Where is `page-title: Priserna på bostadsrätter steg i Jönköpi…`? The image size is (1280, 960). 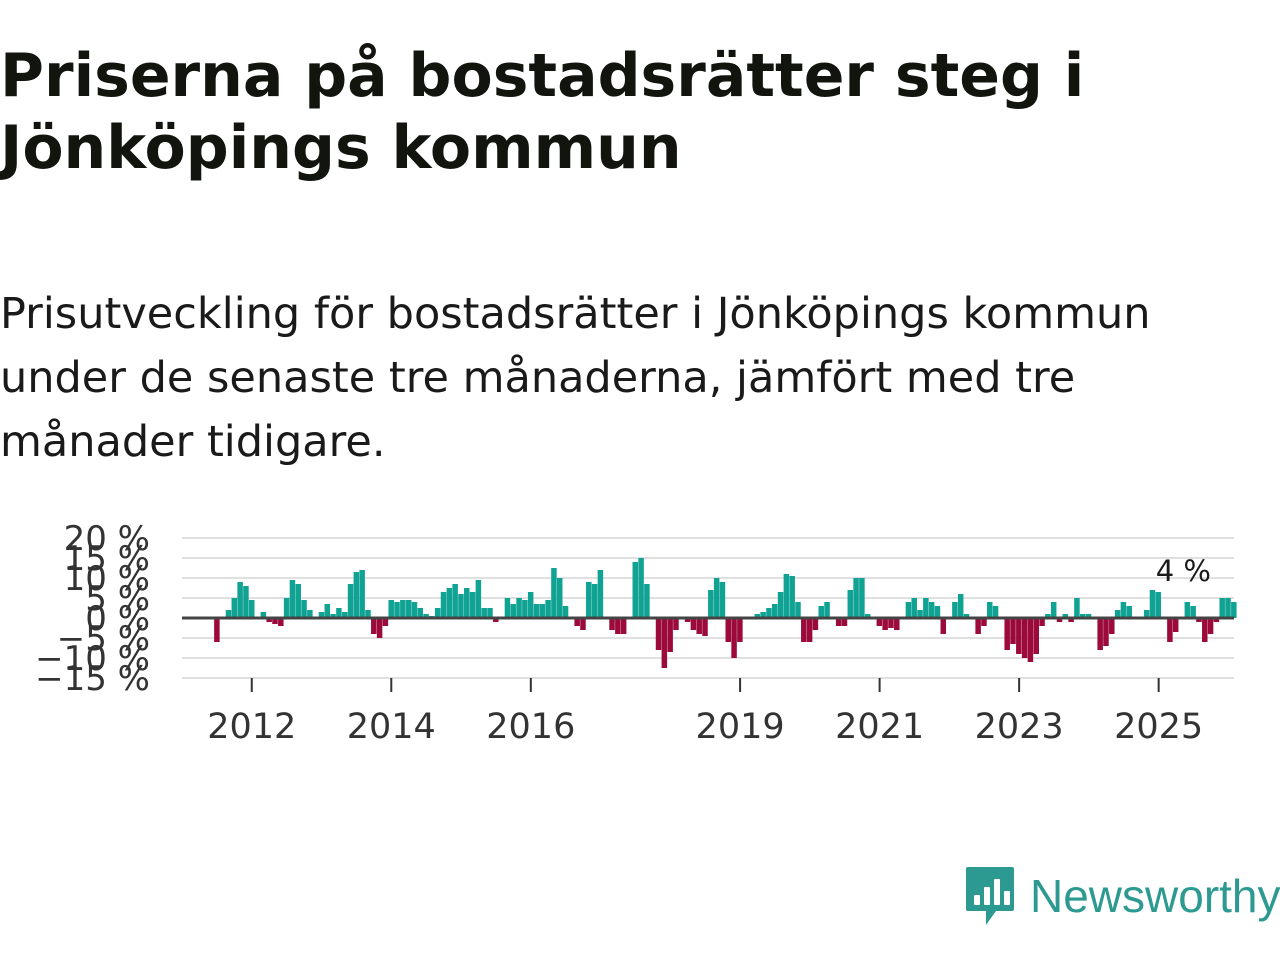
page-title: Priserna på bostadsrätter steg i Jönköpi… is located at coordinates (542, 112).